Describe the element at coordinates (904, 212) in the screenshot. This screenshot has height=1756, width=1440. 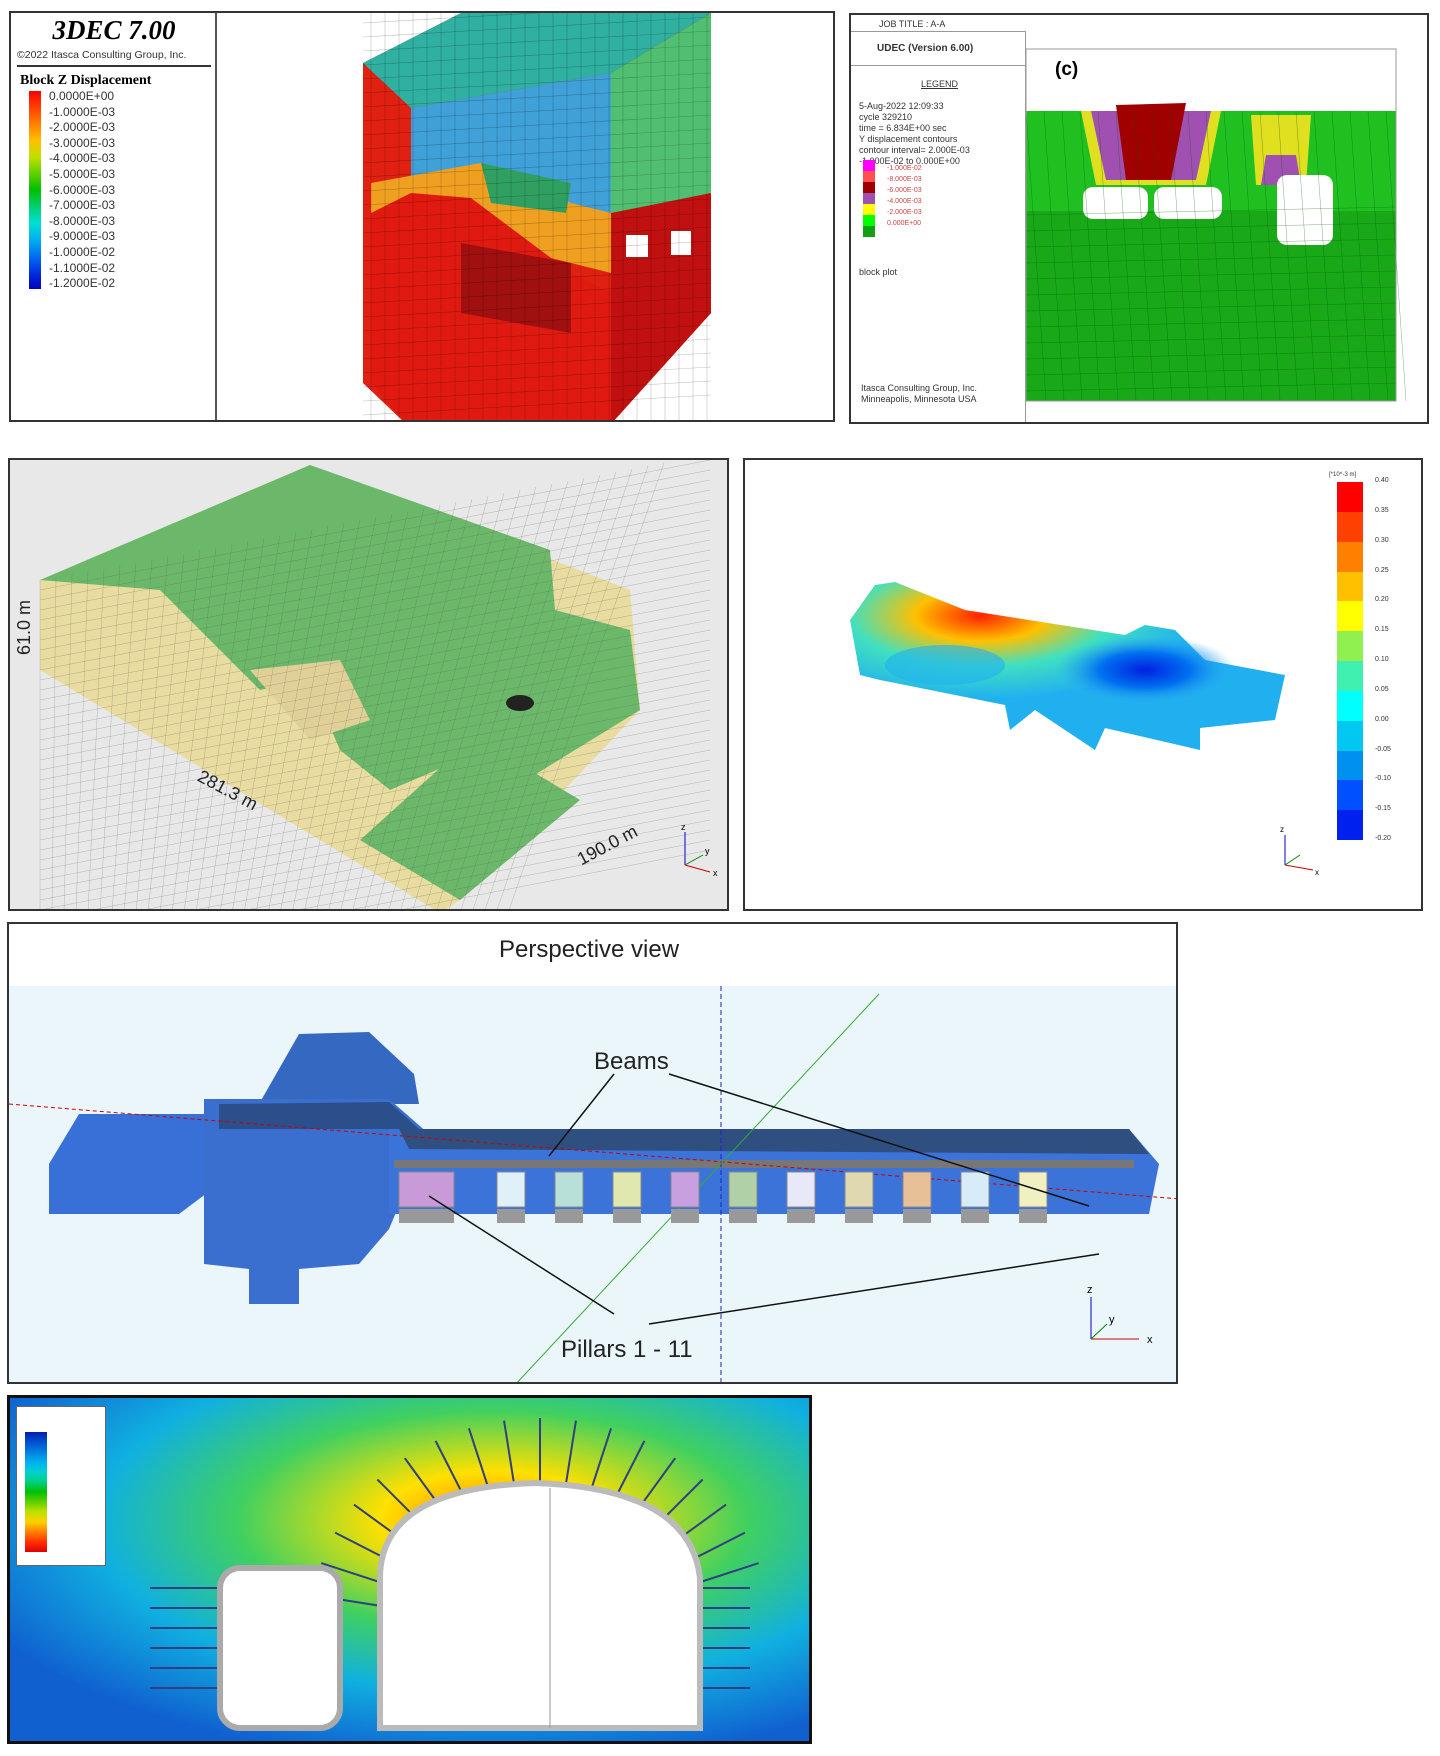
I see `legend-value: -2.000E-03` at that location.